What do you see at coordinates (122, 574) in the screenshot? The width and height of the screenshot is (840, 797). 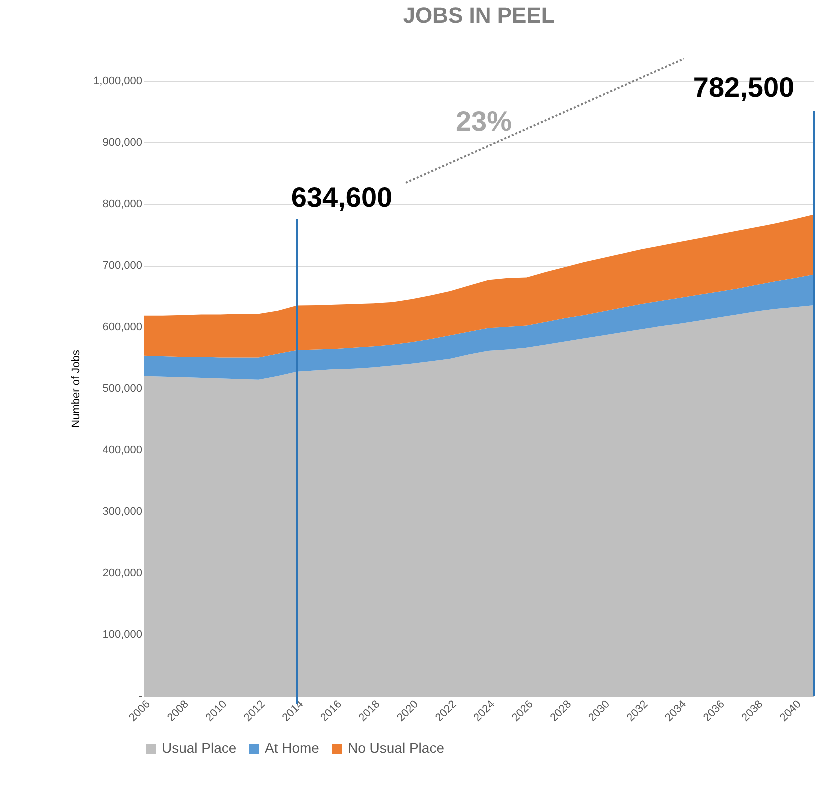 I see `y-tick-label: 200,000` at bounding box center [122, 574].